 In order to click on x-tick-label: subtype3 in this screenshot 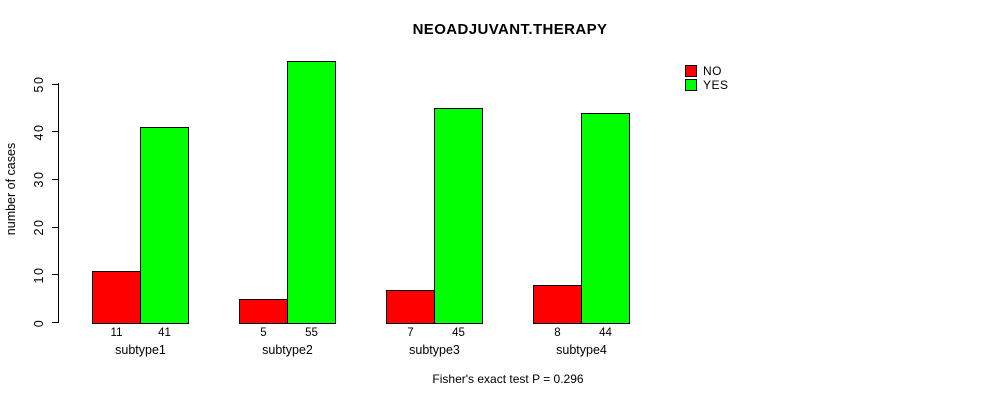, I will do `click(434, 350)`.